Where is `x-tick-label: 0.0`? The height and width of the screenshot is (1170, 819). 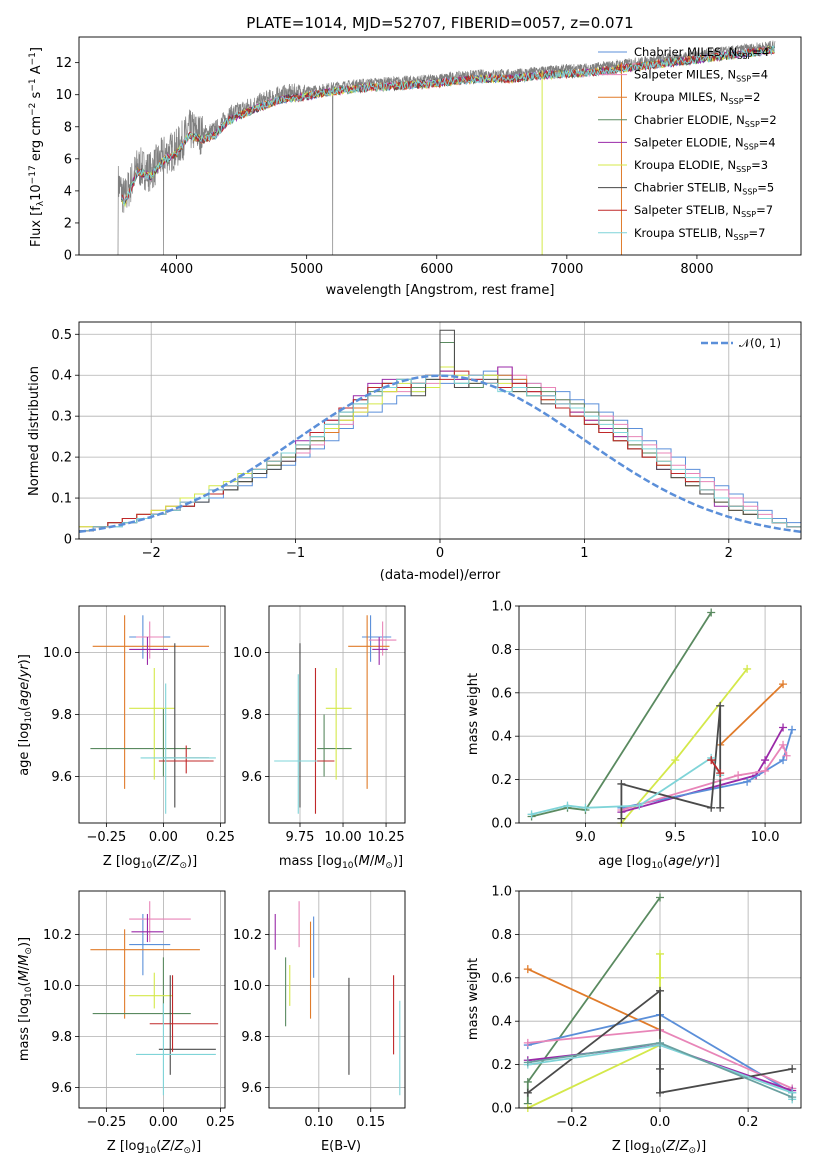 x-tick-label: 0.0 is located at coordinates (660, 1122).